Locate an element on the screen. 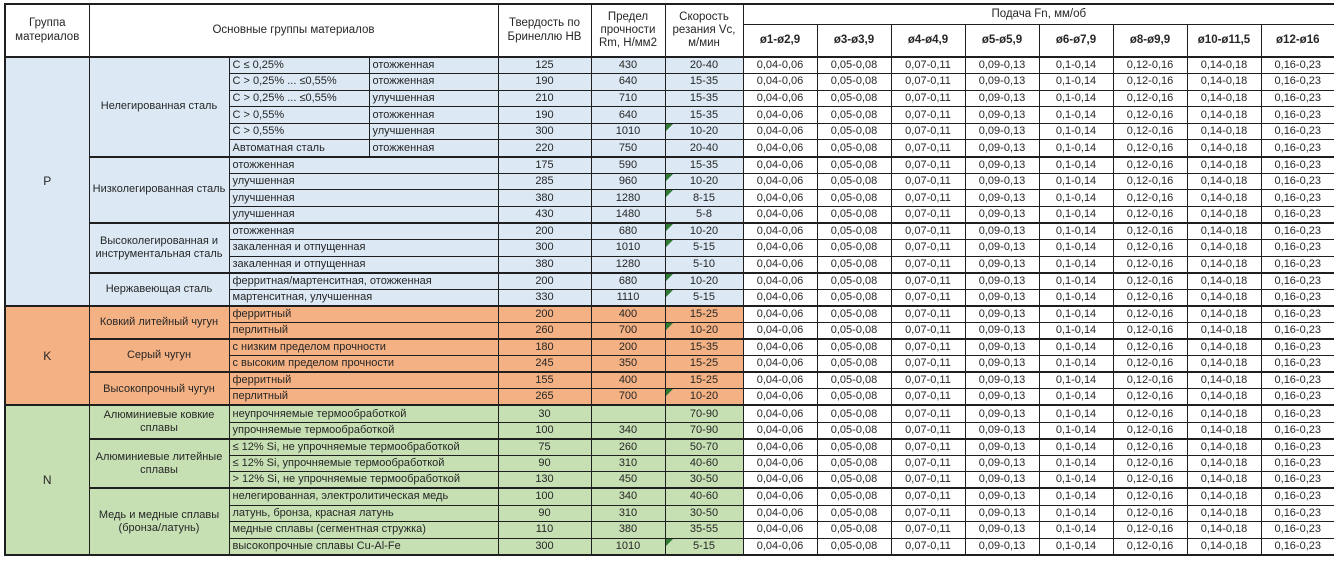  cutting-speed-cell: 30-50 is located at coordinates (704, 513).